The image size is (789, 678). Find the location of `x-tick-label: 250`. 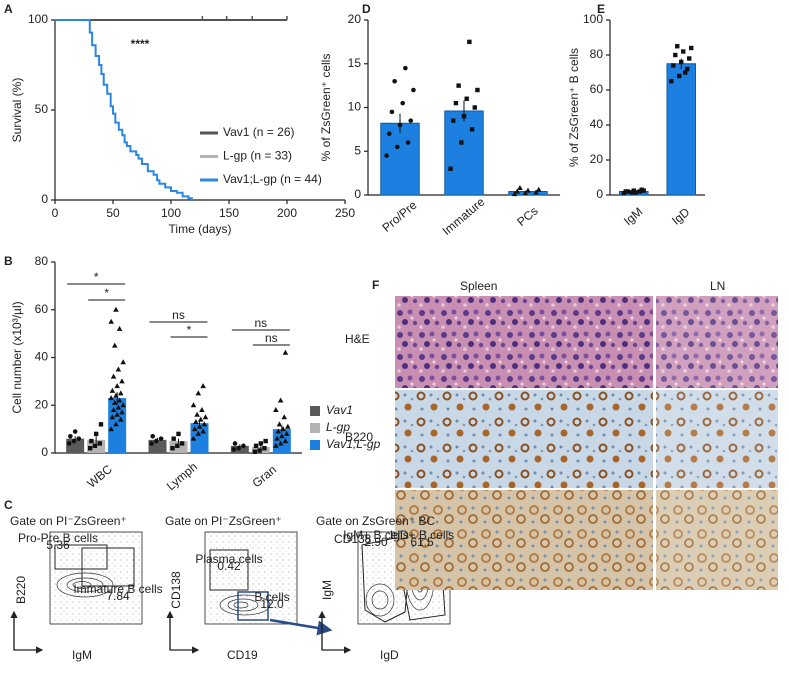

x-tick-label: 250 is located at coordinates (345, 213).